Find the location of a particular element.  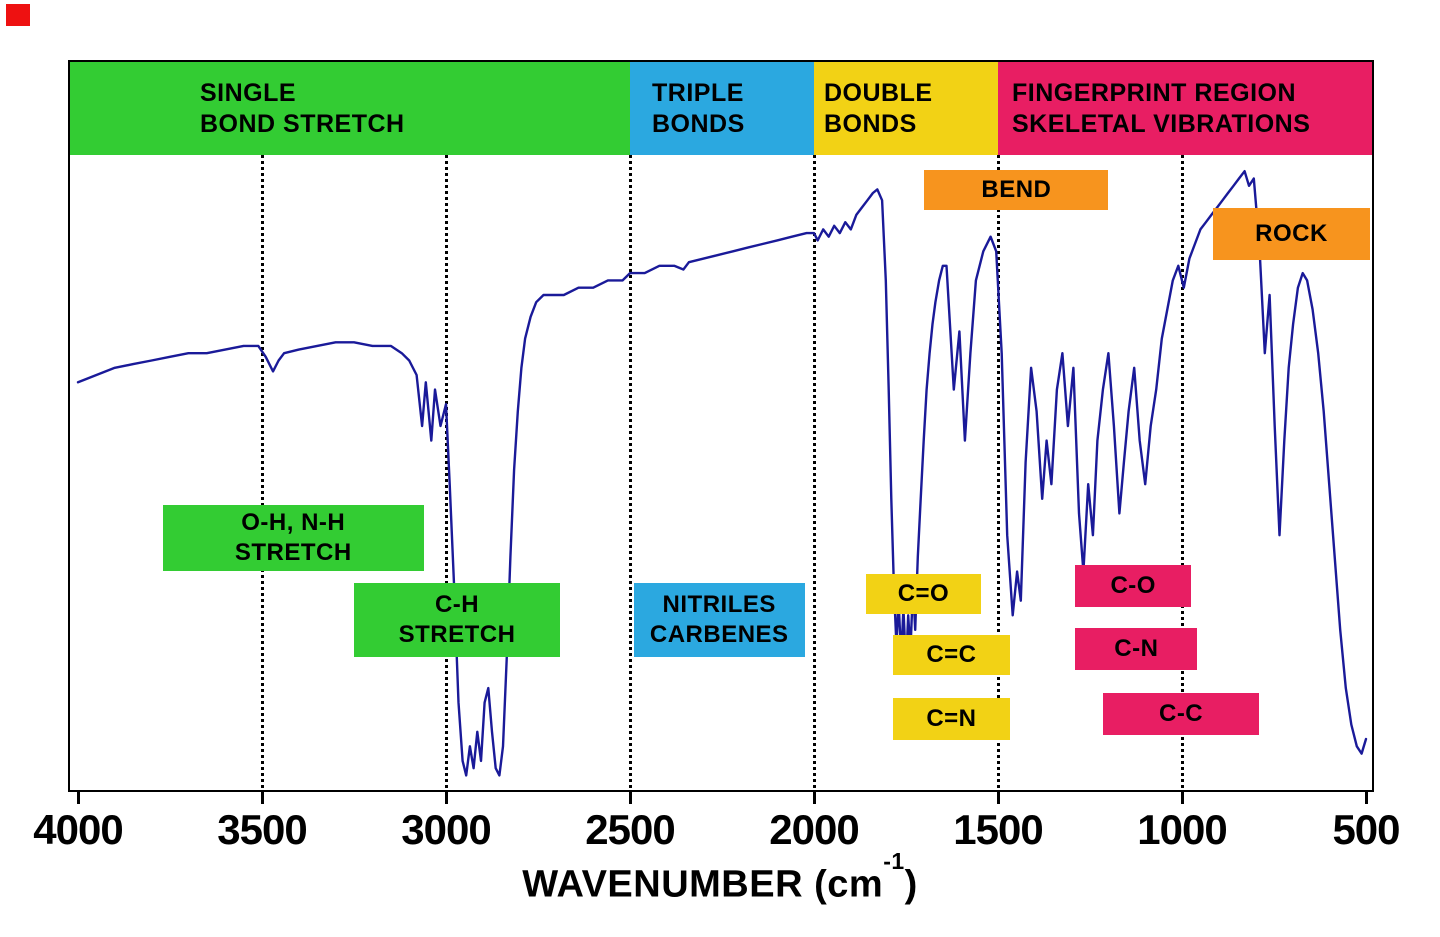

gridline-2000 is located at coordinates (814, 471).